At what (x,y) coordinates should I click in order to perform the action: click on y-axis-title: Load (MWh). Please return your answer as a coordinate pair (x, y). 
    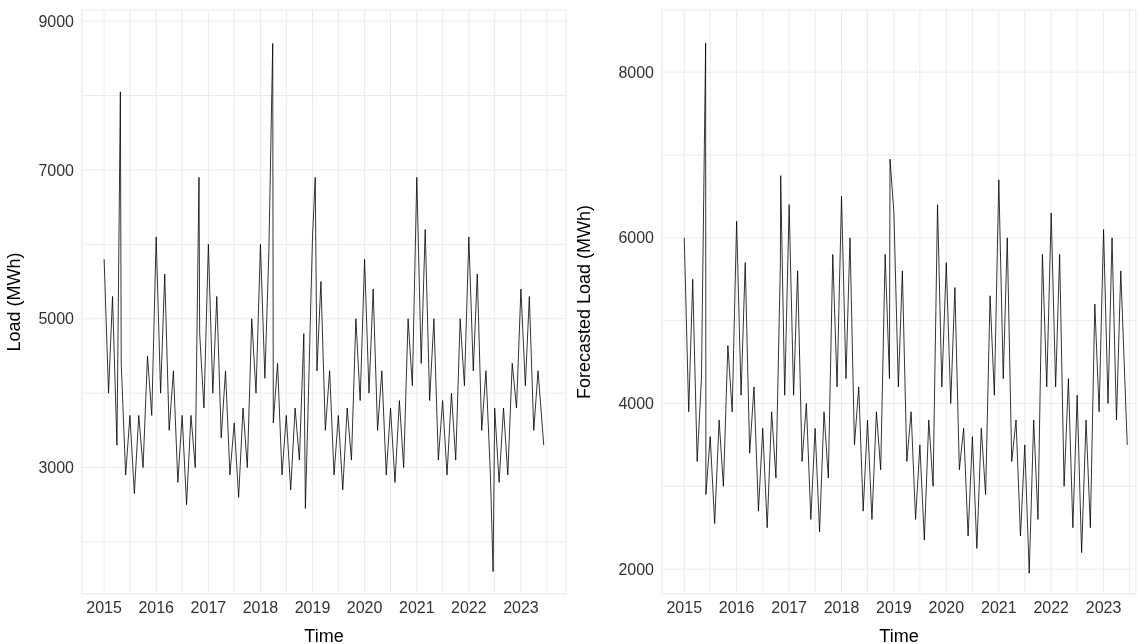
    Looking at the image, I should click on (14, 302).